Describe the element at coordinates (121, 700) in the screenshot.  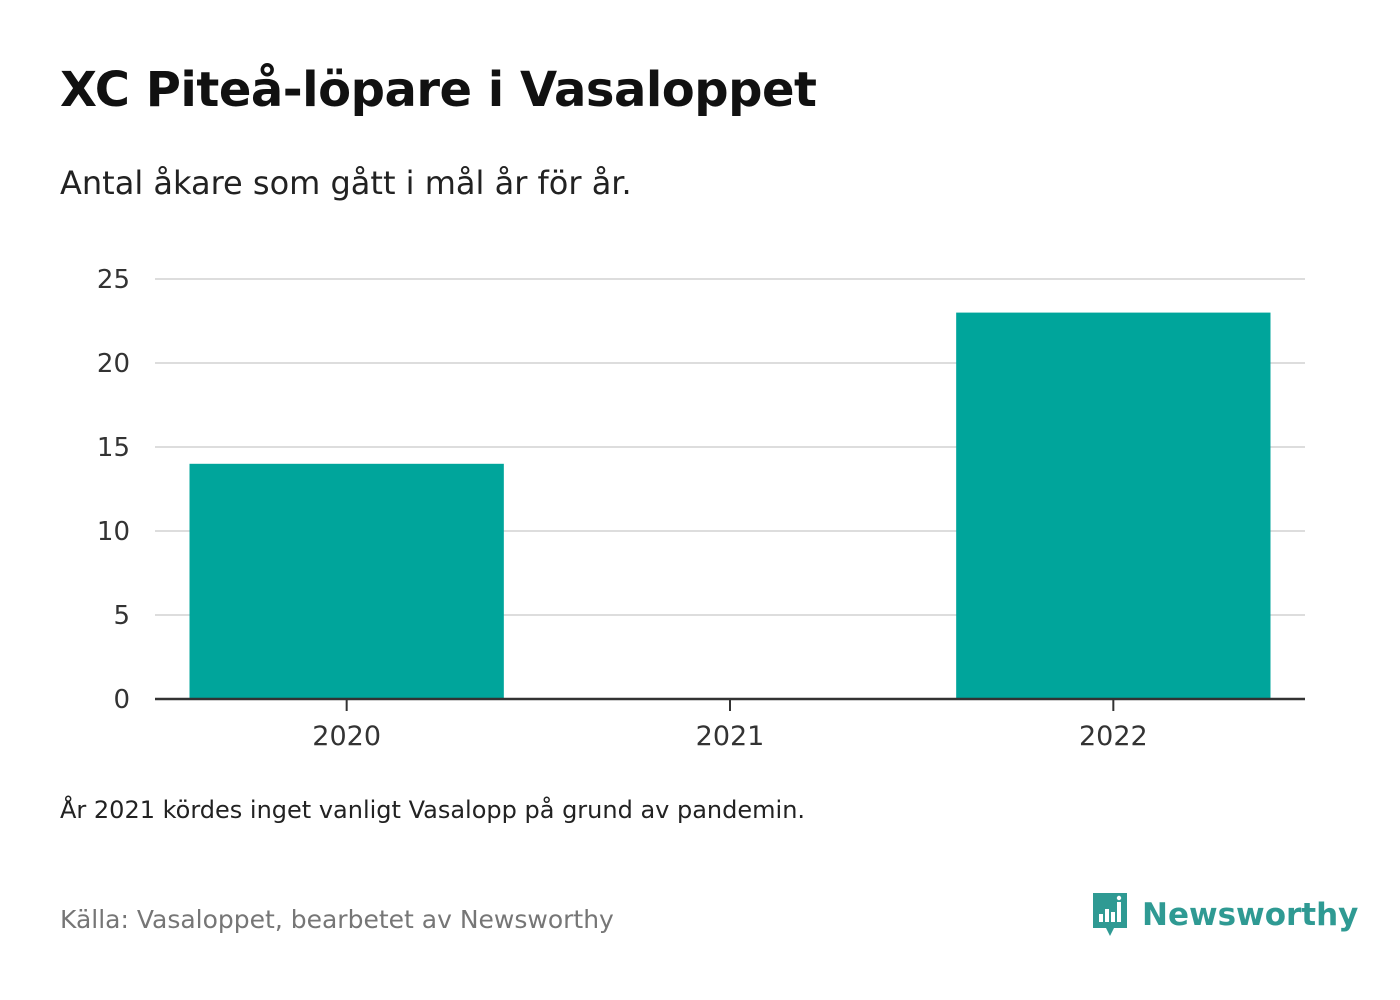
I see `y-tick-label: 0` at that location.